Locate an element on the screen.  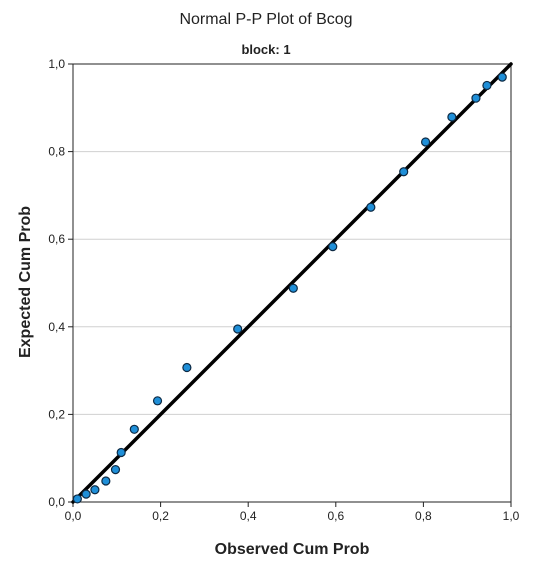
y-tick-label: 0,6 is located at coordinates (56, 239).